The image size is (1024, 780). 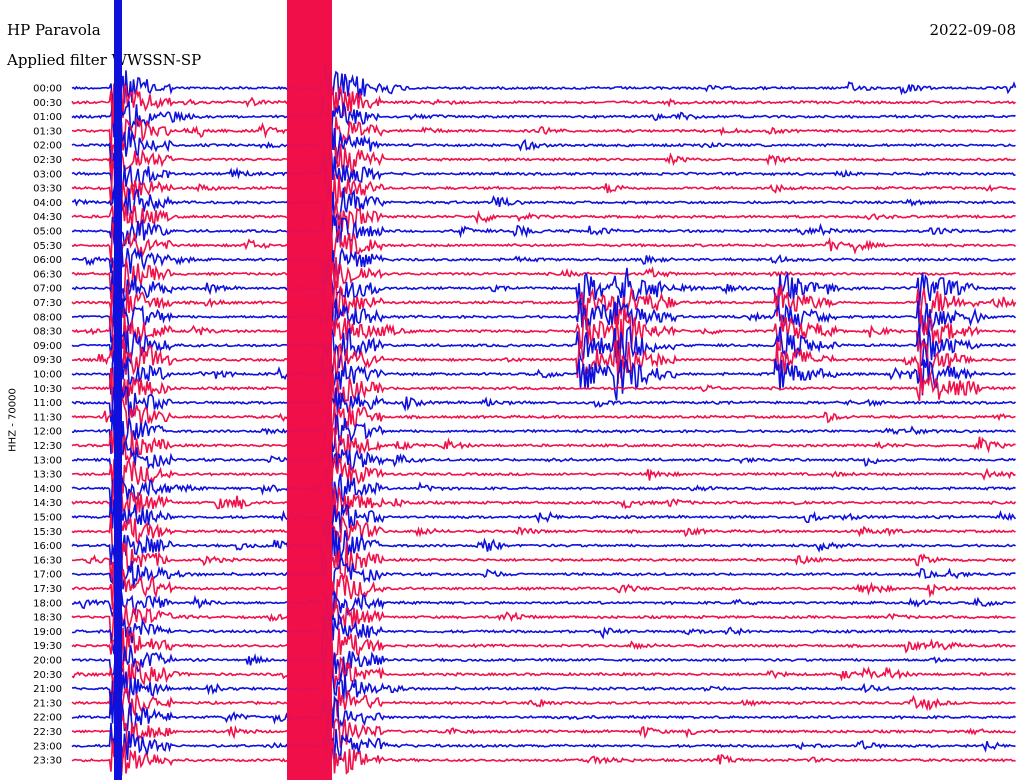 What do you see at coordinates (47, 532) in the screenshot?
I see `time-tick-label: 15:30` at bounding box center [47, 532].